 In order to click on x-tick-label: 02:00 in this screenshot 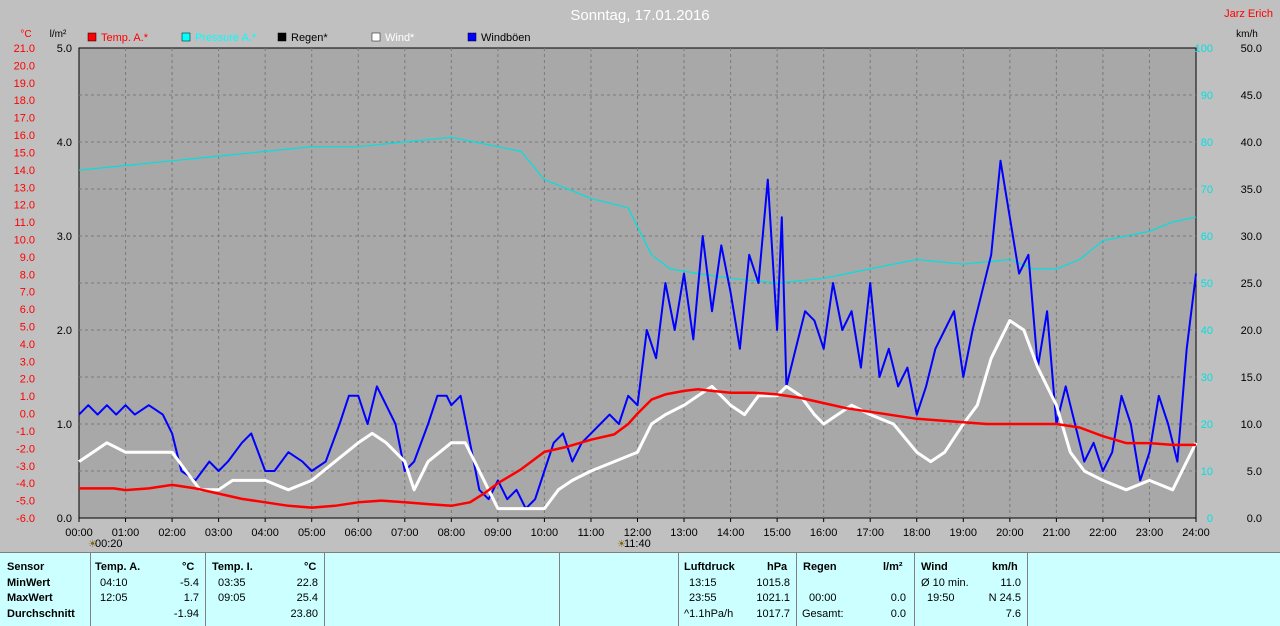, I will do `click(172, 533)`.